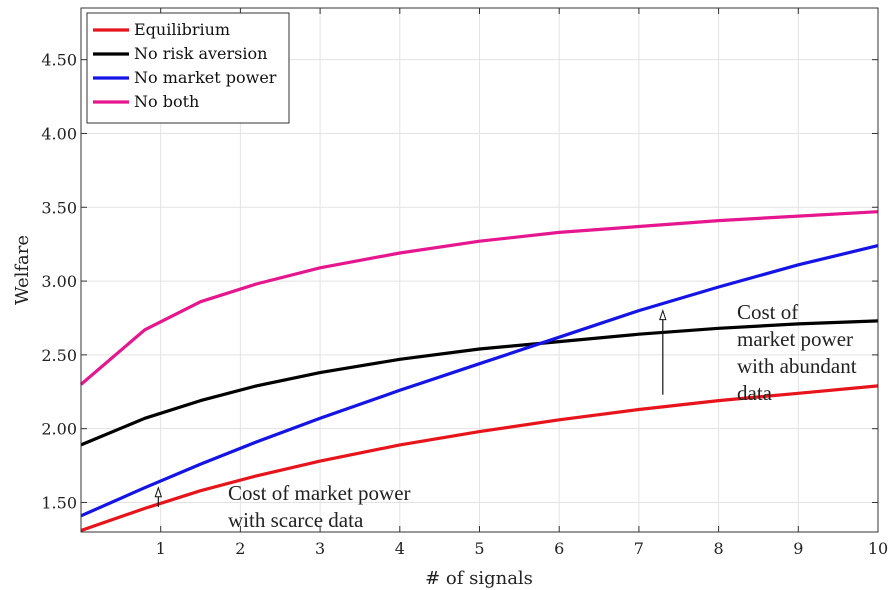 This screenshot has width=891, height=590. What do you see at coordinates (798, 548) in the screenshot?
I see `x-tick-label: 9` at bounding box center [798, 548].